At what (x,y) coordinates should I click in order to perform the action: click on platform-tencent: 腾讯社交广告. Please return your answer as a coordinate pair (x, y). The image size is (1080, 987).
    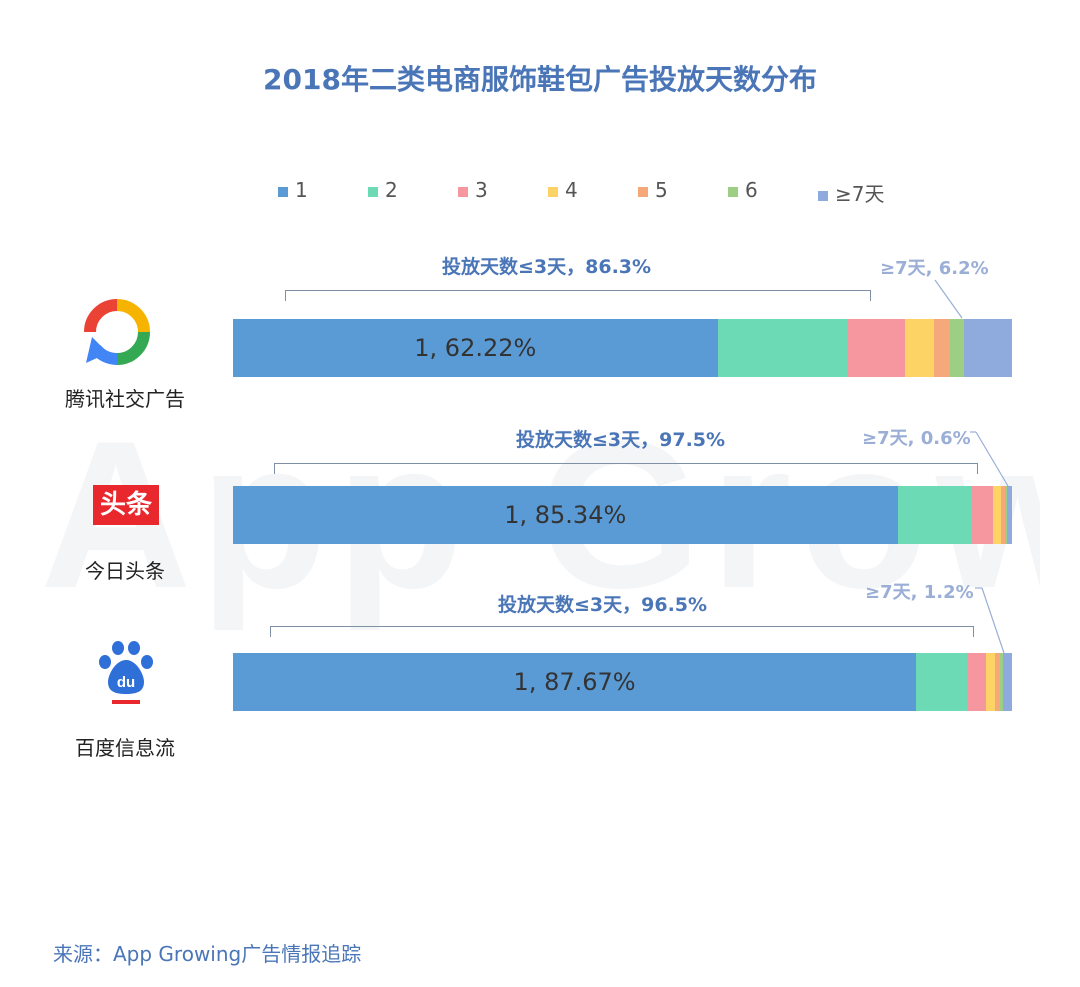
    Looking at the image, I should click on (125, 355).